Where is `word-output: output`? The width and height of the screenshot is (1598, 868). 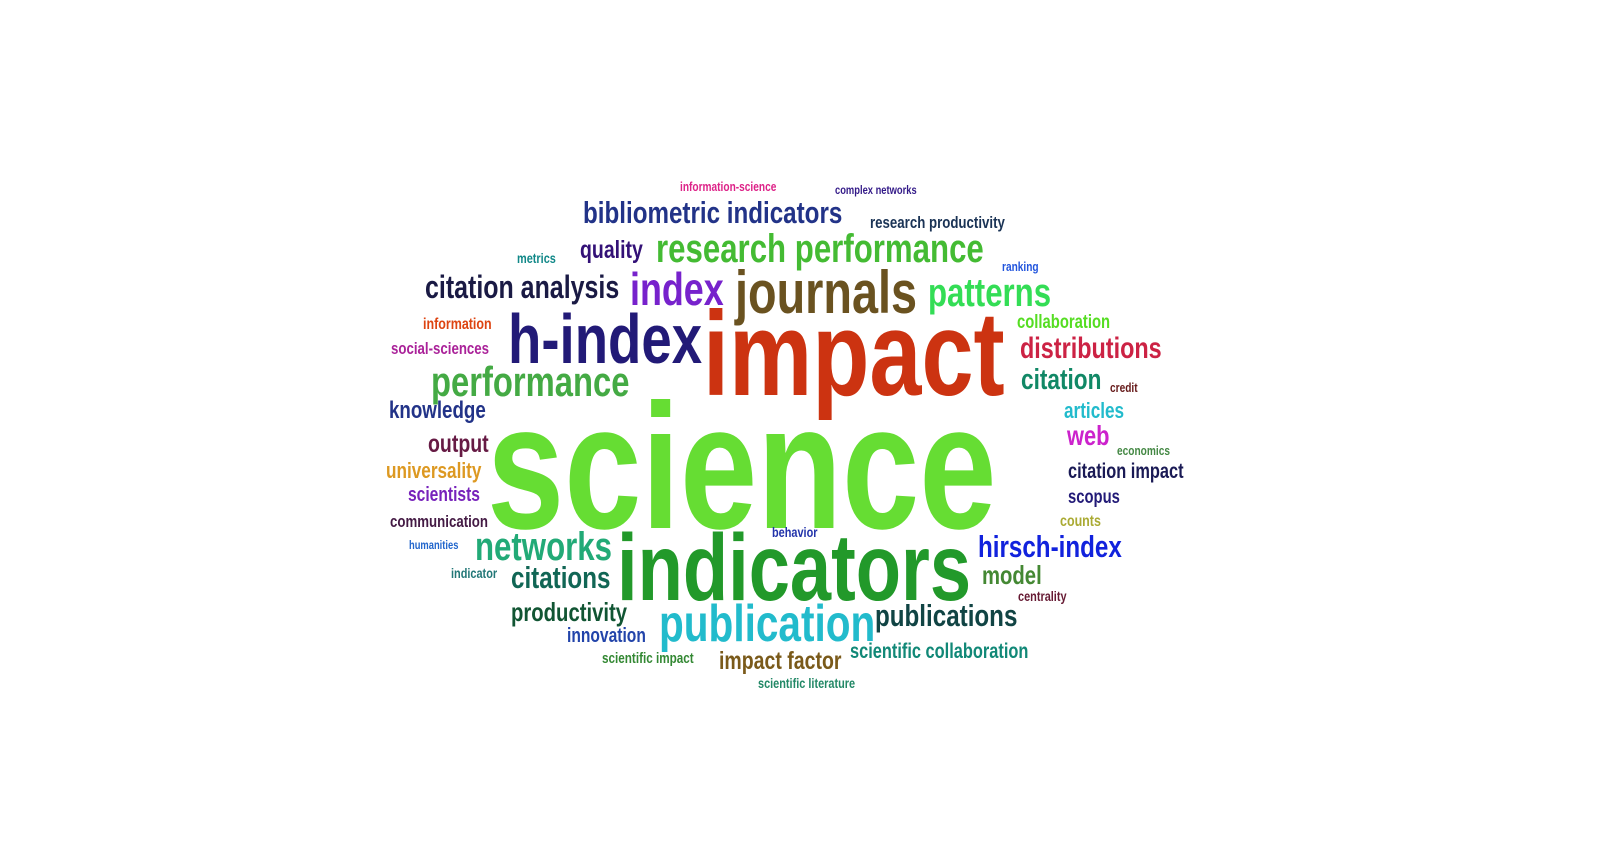 word-output: output is located at coordinates (458, 444).